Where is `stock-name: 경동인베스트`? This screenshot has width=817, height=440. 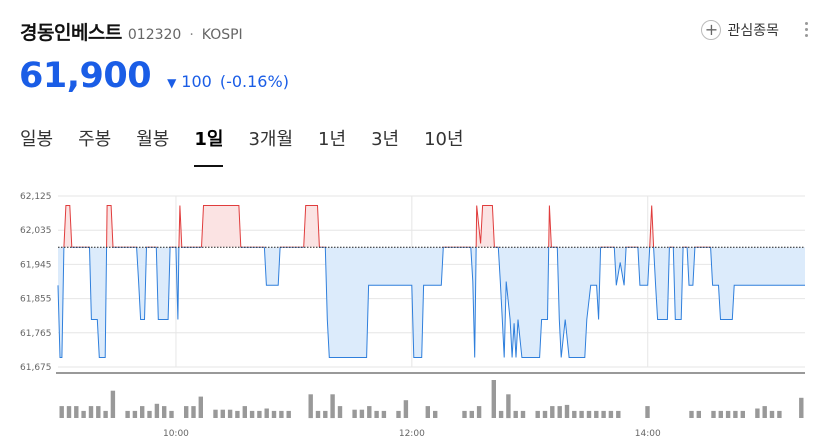 stock-name: 경동인베스트 is located at coordinates (71, 33).